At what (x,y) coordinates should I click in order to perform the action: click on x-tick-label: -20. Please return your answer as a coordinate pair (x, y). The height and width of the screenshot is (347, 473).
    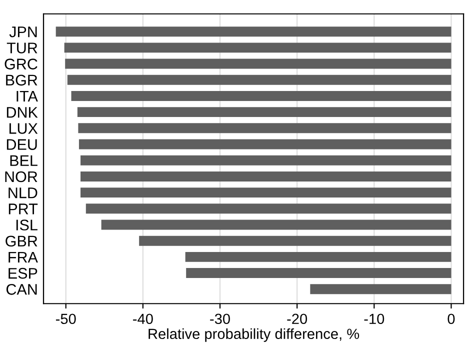
    Looking at the image, I should click on (297, 319).